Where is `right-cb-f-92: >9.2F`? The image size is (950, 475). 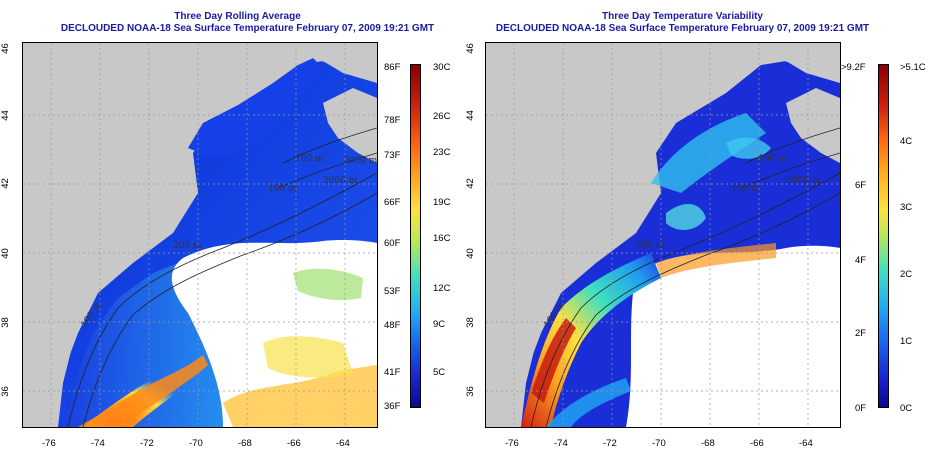 right-cb-f-92: >9.2F is located at coordinates (853, 67).